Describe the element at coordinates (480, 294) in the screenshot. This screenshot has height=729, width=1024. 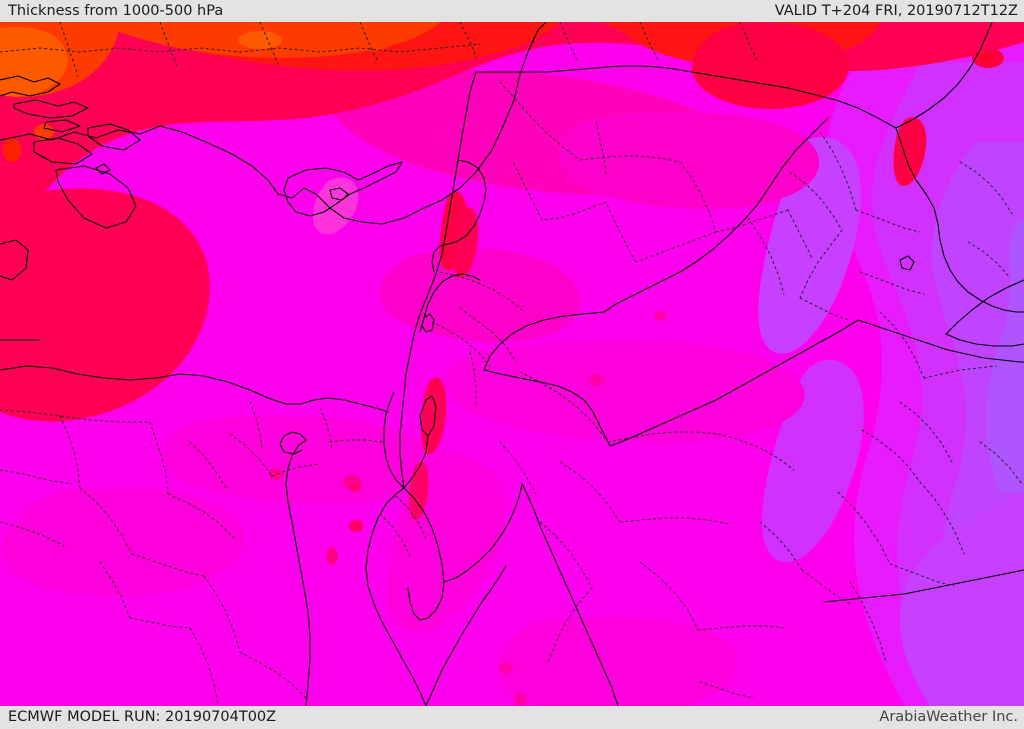
I see `pink-lobe-jordan` at that location.